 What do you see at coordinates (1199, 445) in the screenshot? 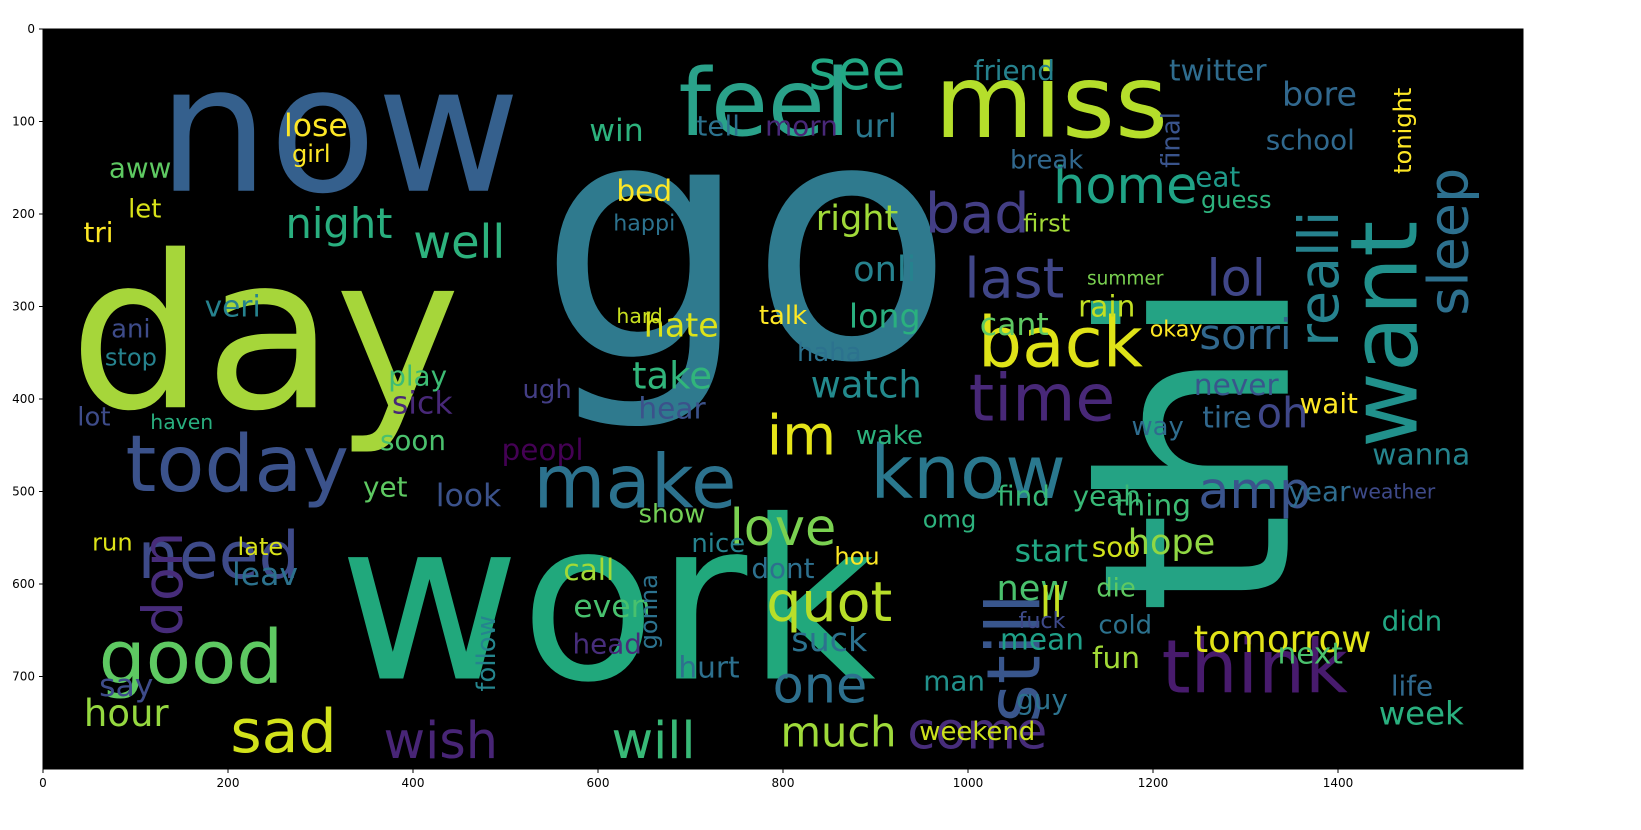
I see `word-thi: thi` at bounding box center [1199, 445].